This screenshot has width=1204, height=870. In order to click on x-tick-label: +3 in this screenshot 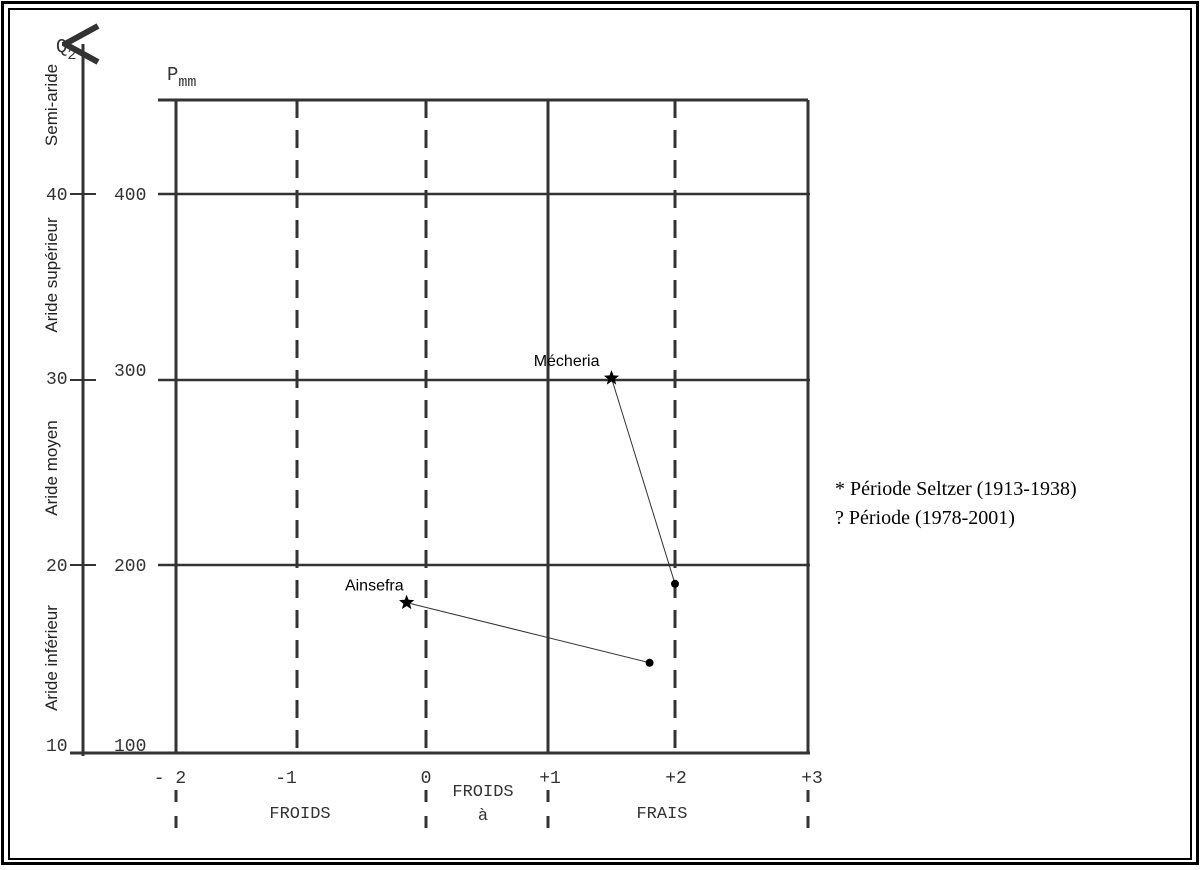, I will do `click(812, 779)`.